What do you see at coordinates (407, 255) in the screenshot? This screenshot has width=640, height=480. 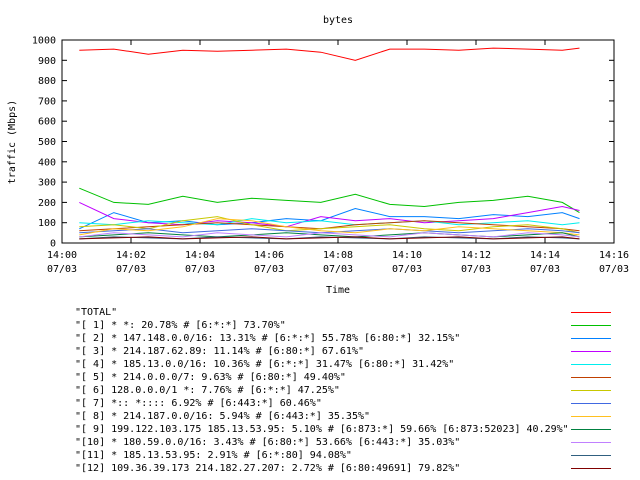 I see `x-tick-time-label: 14:10` at bounding box center [407, 255].